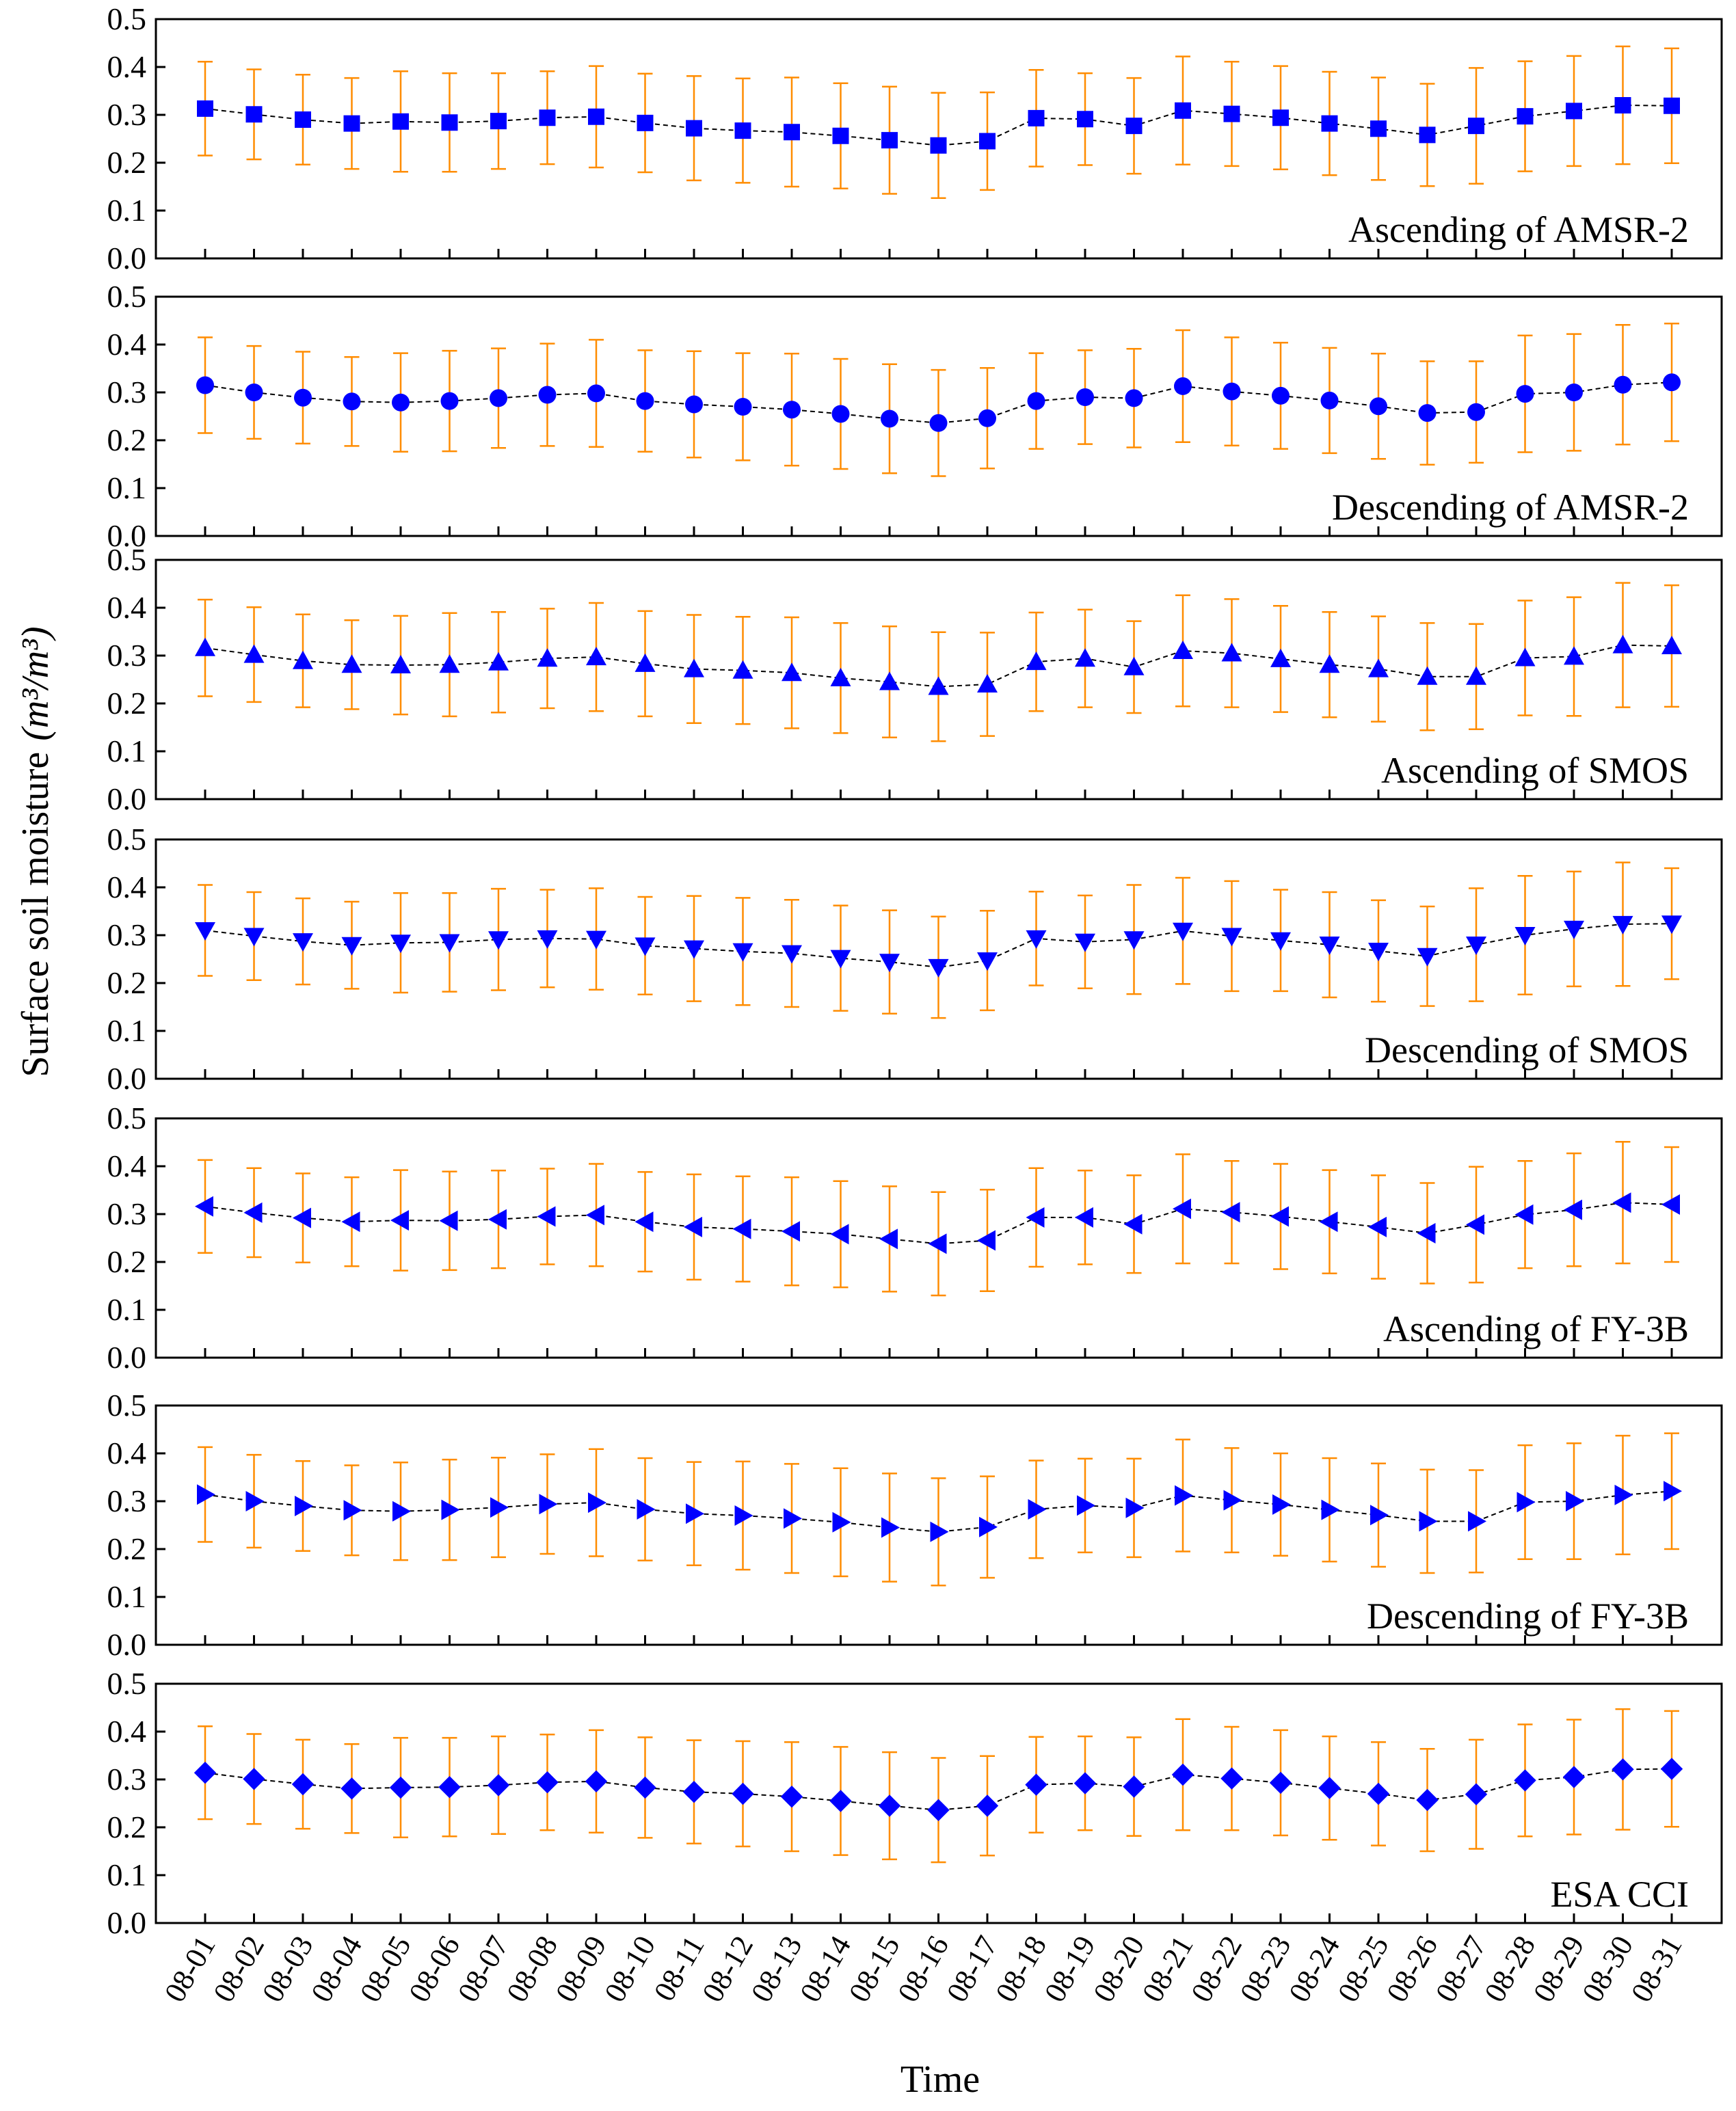 This screenshot has height=2111, width=1736. I want to click on x-tick-label: 08-22, so click(1216, 1969).